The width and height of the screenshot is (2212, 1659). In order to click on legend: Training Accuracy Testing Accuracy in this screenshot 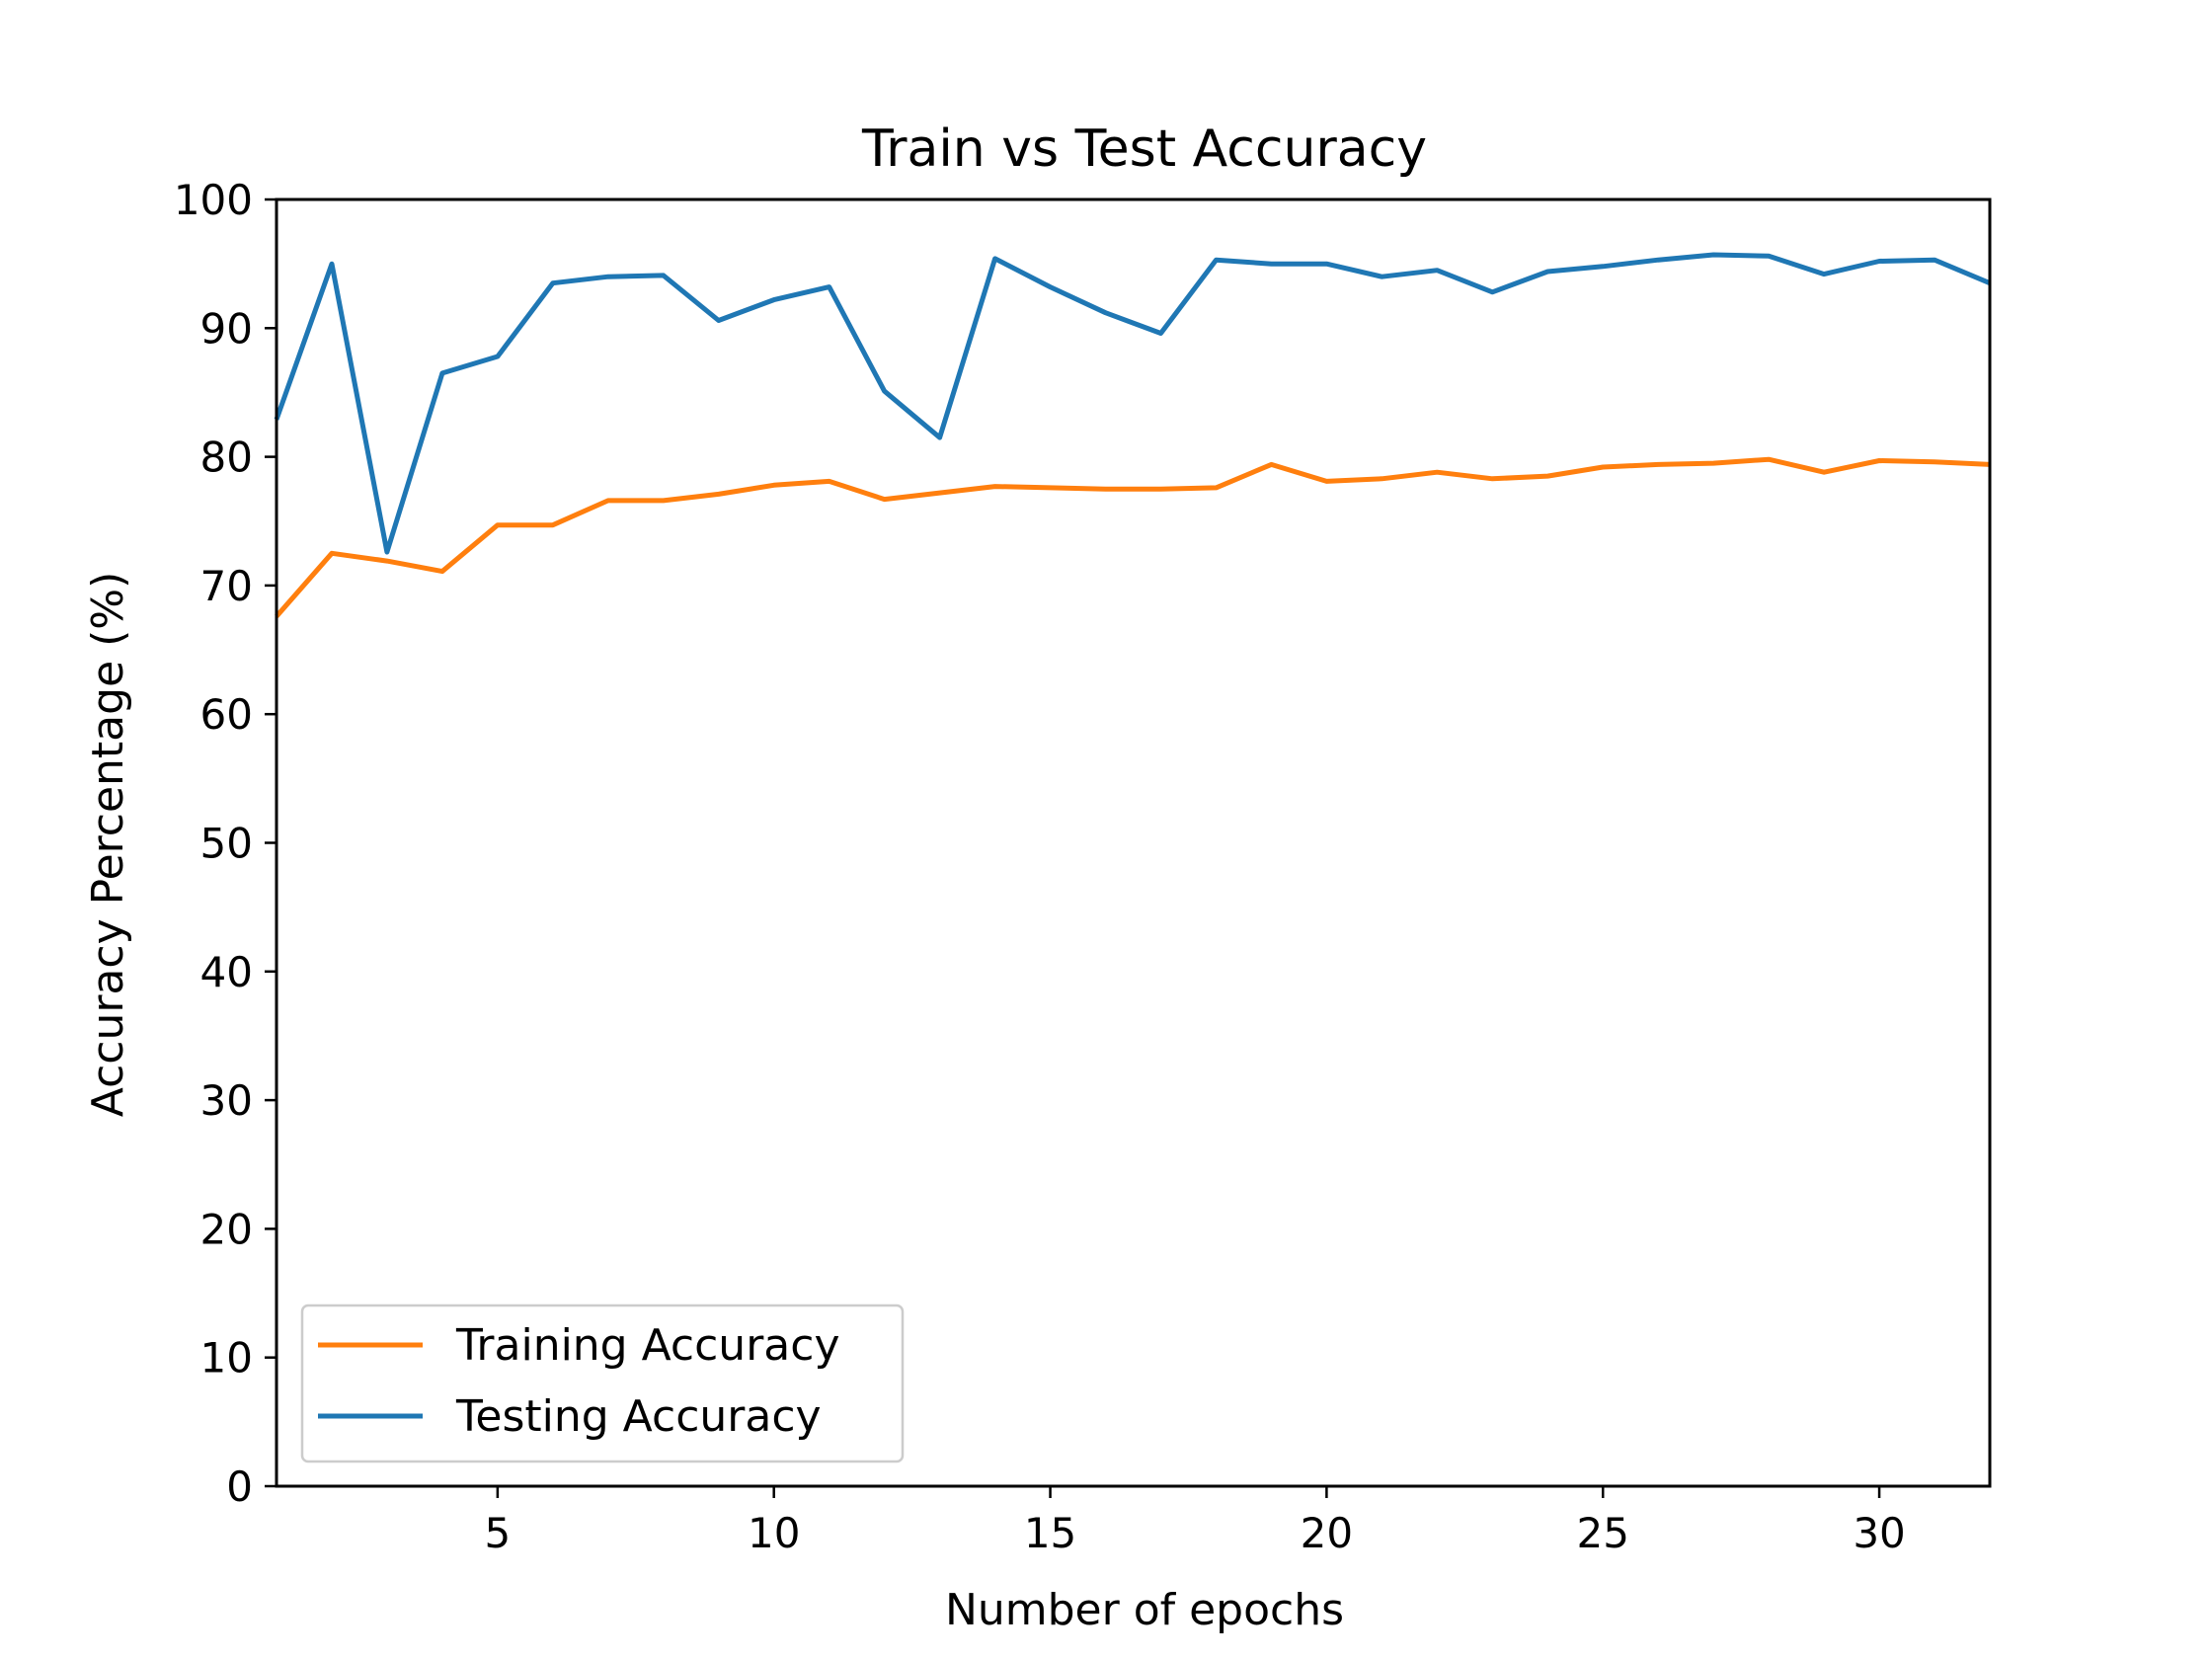, I will do `click(602, 1384)`.